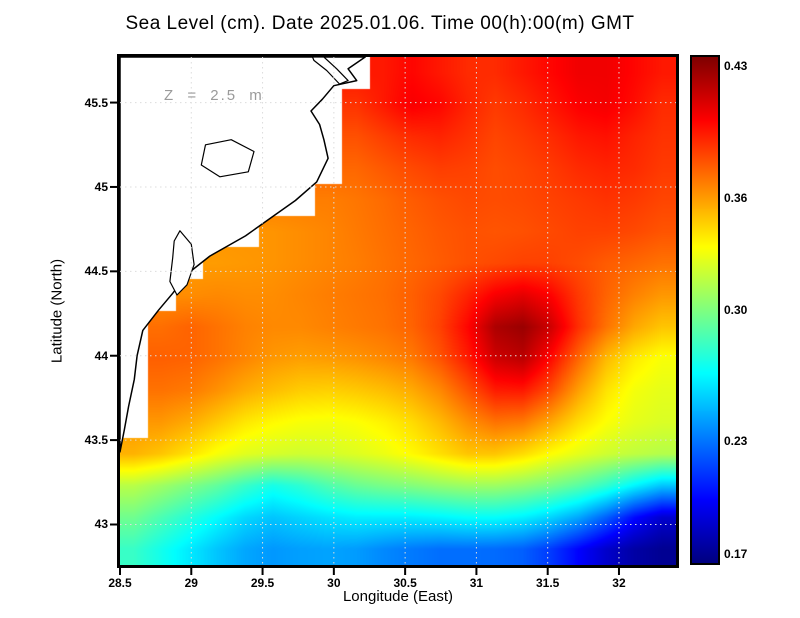  I want to click on y-tick-label: 44, so click(101, 355).